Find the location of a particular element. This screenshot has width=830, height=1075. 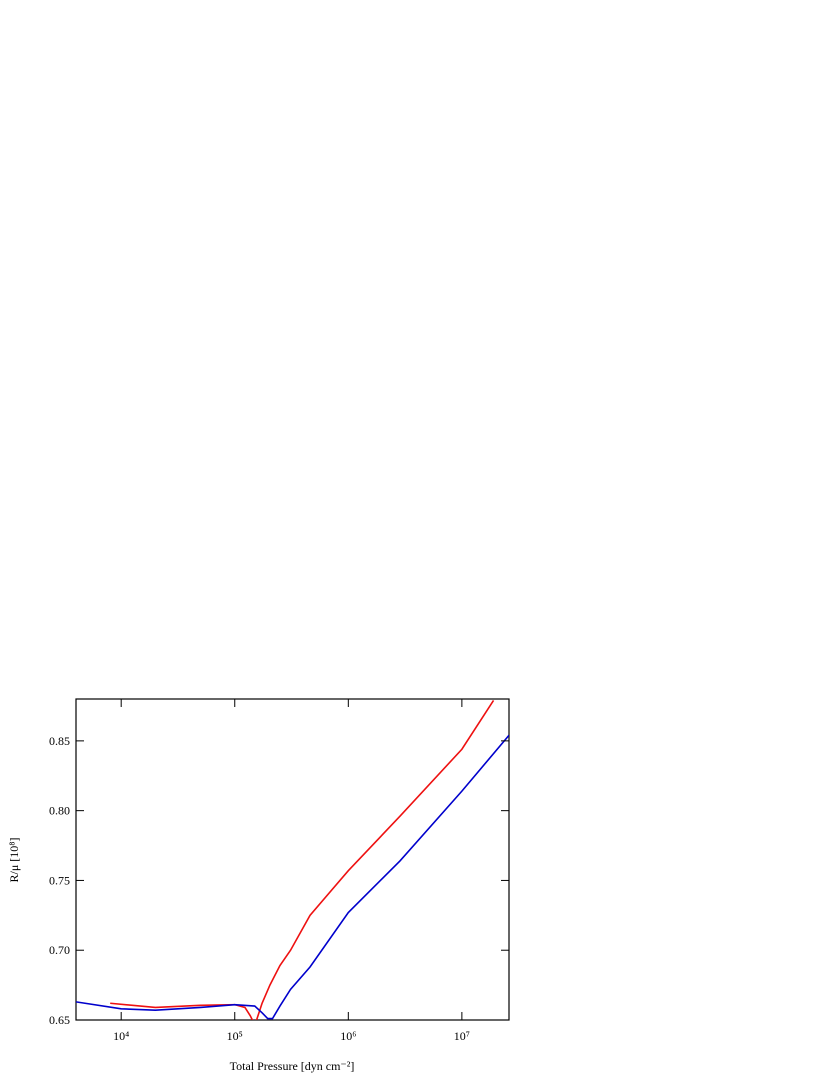

x-tick-label: 10⁶ is located at coordinates (348, 1036).